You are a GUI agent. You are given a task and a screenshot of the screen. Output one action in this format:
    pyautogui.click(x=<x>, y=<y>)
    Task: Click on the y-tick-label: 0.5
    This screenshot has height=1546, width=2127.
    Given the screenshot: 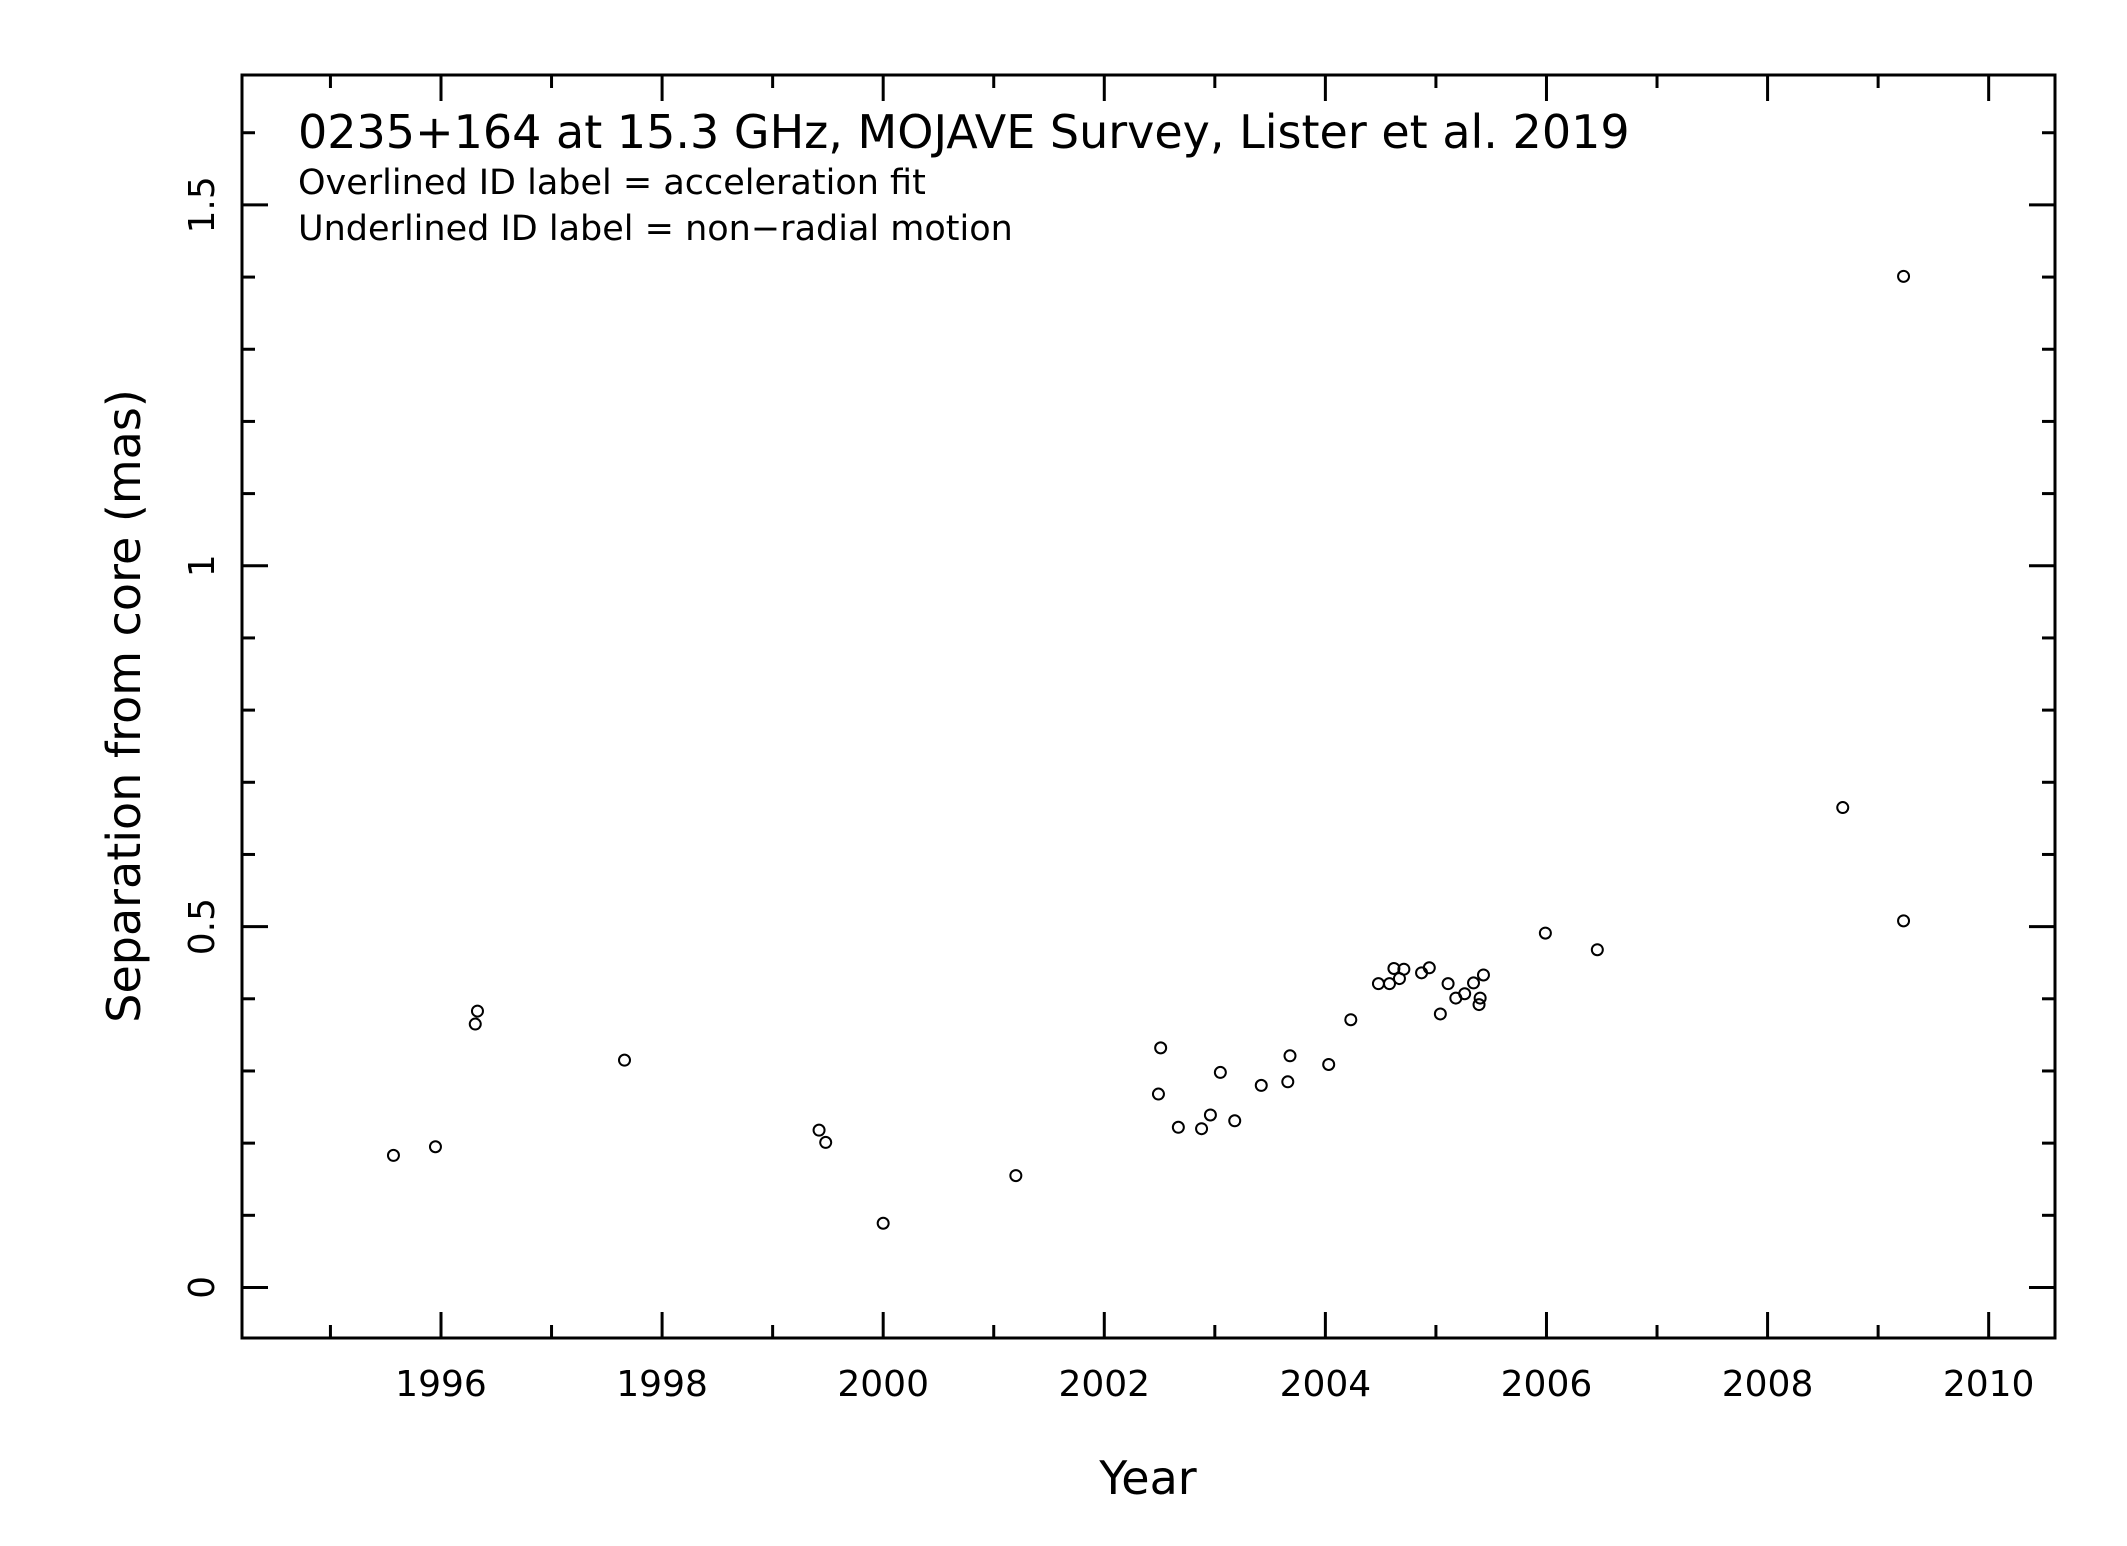 What is the action you would take?
    pyautogui.click(x=202, y=926)
    